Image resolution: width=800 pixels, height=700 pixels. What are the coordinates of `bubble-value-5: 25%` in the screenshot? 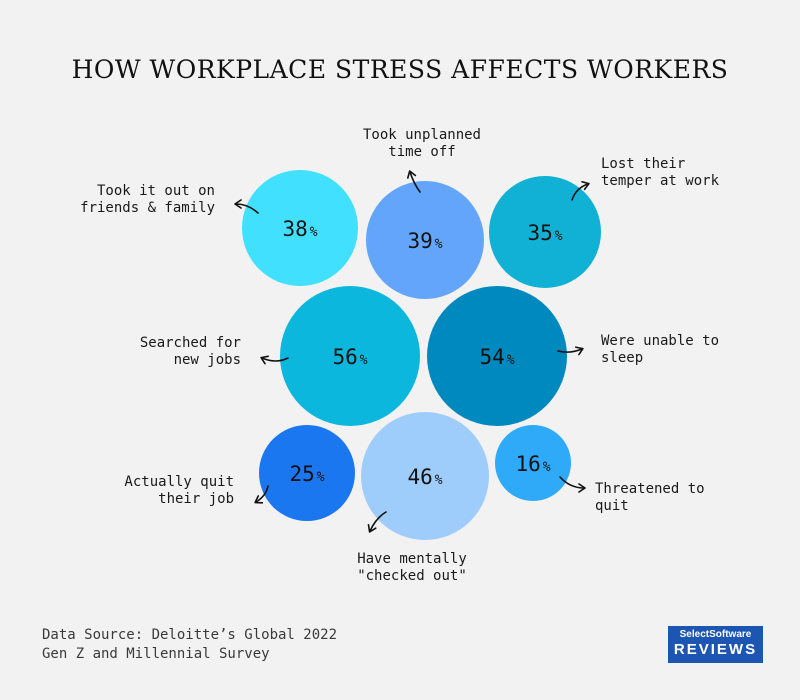 It's located at (306, 474).